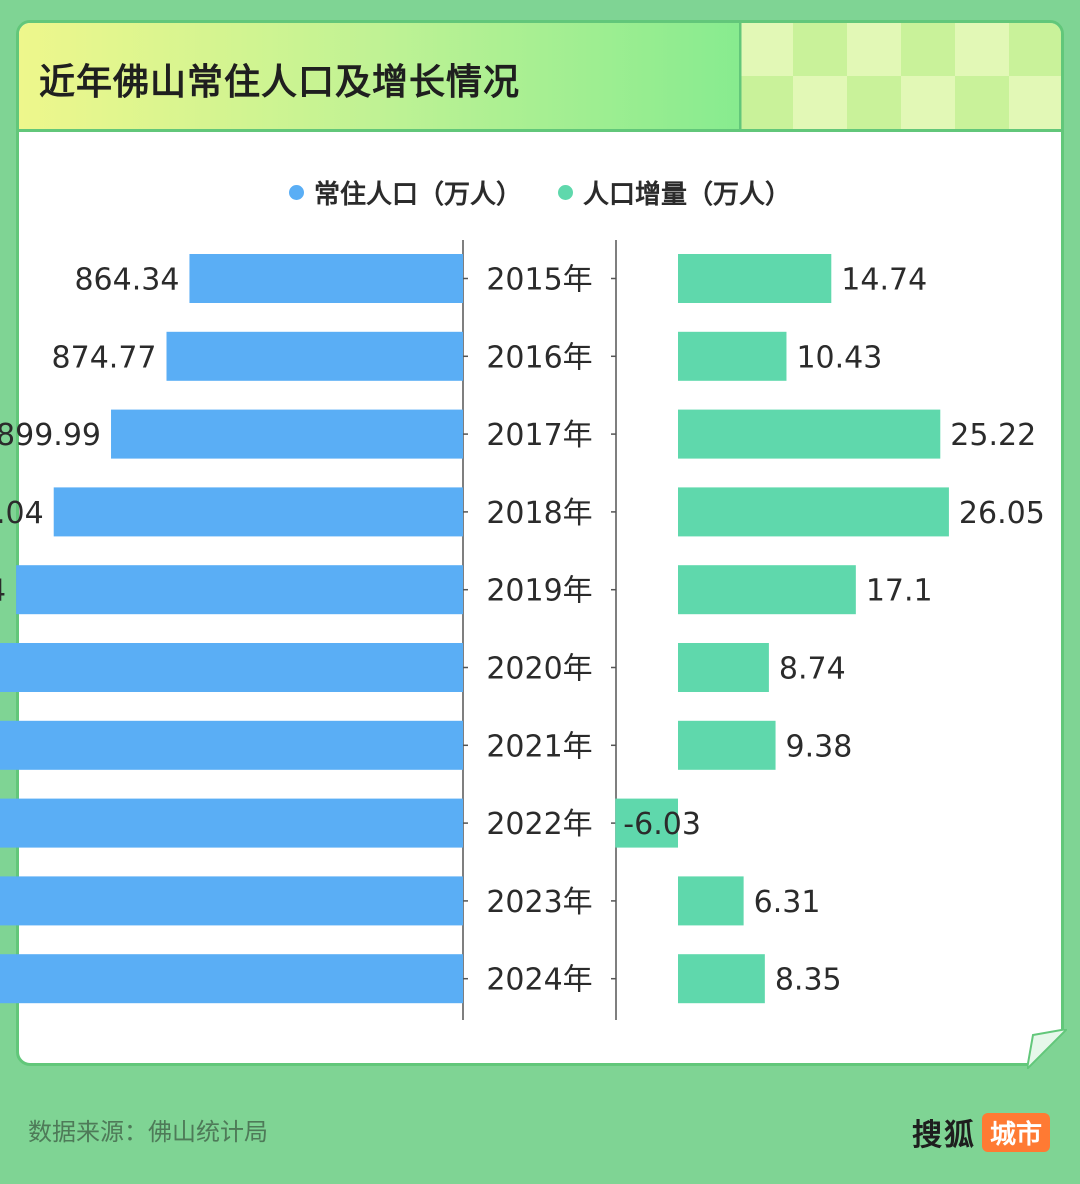 Image resolution: width=1080 pixels, height=1184 pixels. What do you see at coordinates (1047, 1049) in the screenshot?
I see `page-fold-corner` at bounding box center [1047, 1049].